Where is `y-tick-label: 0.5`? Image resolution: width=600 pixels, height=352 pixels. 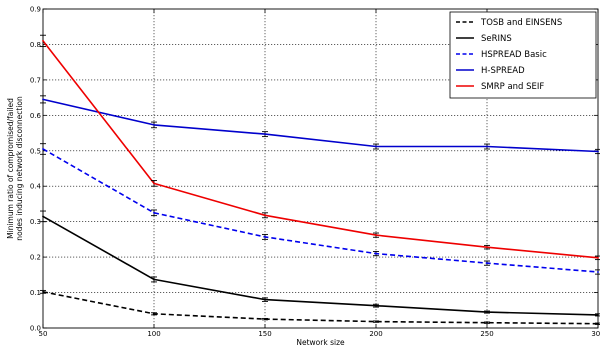
y-tick-label: 0.5 is located at coordinates (35, 151).